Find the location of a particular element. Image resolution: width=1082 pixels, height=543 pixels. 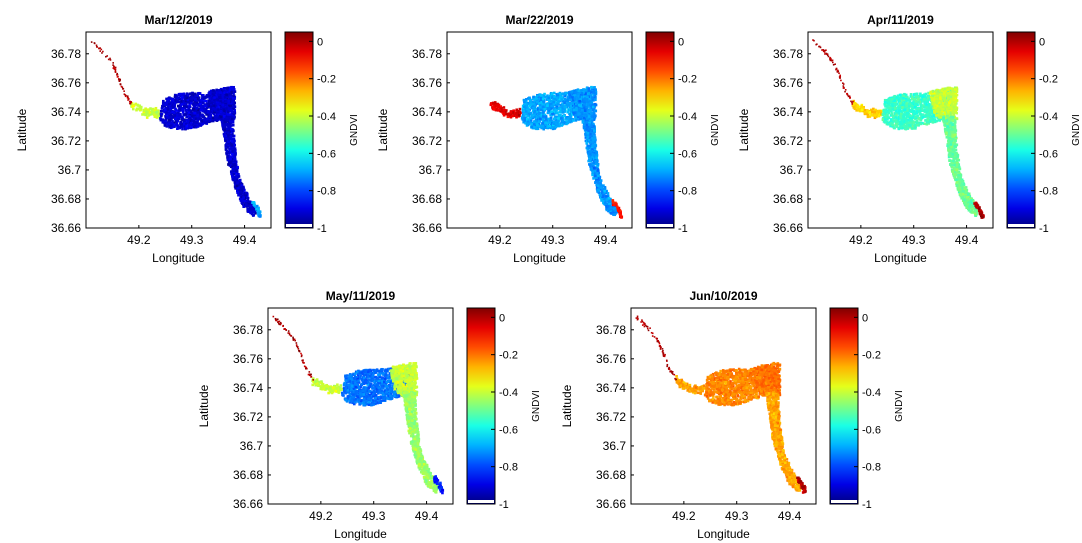

y-tick-label: 36.7 is located at coordinates (70, 170).